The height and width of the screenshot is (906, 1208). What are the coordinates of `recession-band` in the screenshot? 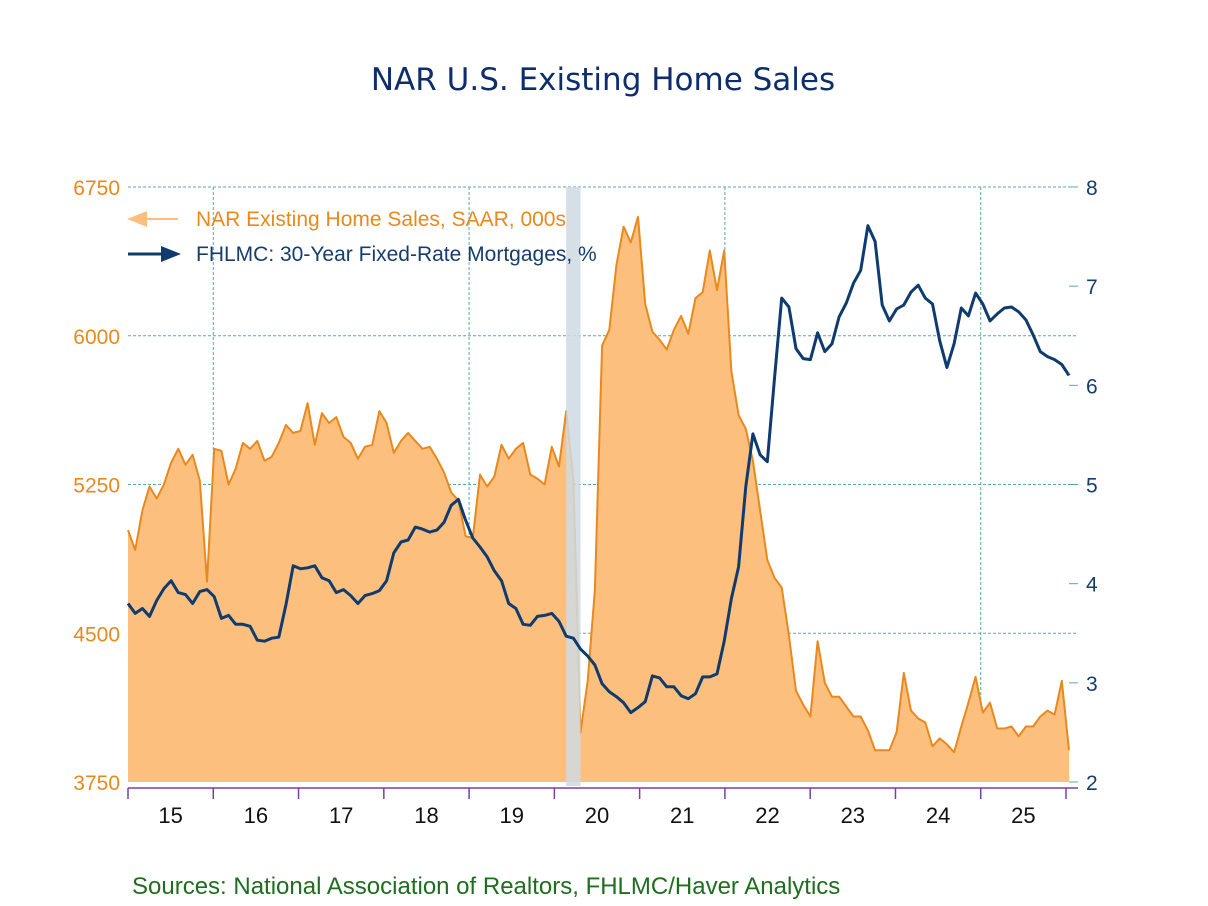 It's located at (573, 486).